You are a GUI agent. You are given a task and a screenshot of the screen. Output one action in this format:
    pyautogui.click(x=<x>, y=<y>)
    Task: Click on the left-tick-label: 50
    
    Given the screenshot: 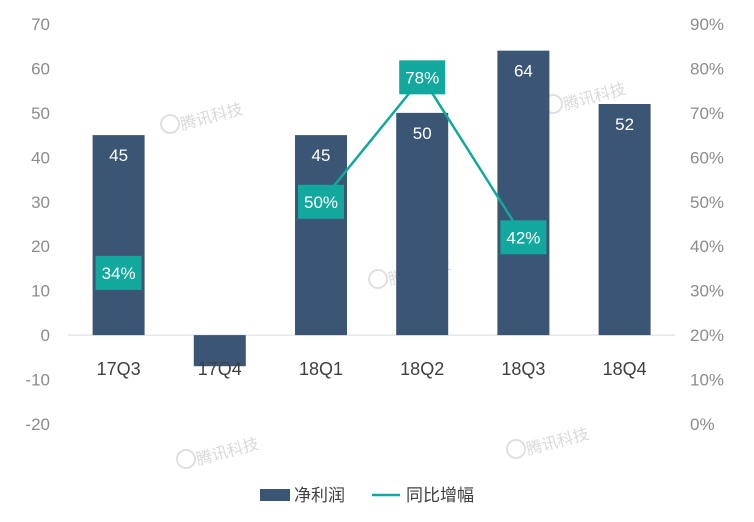 What is the action you would take?
    pyautogui.click(x=40, y=113)
    